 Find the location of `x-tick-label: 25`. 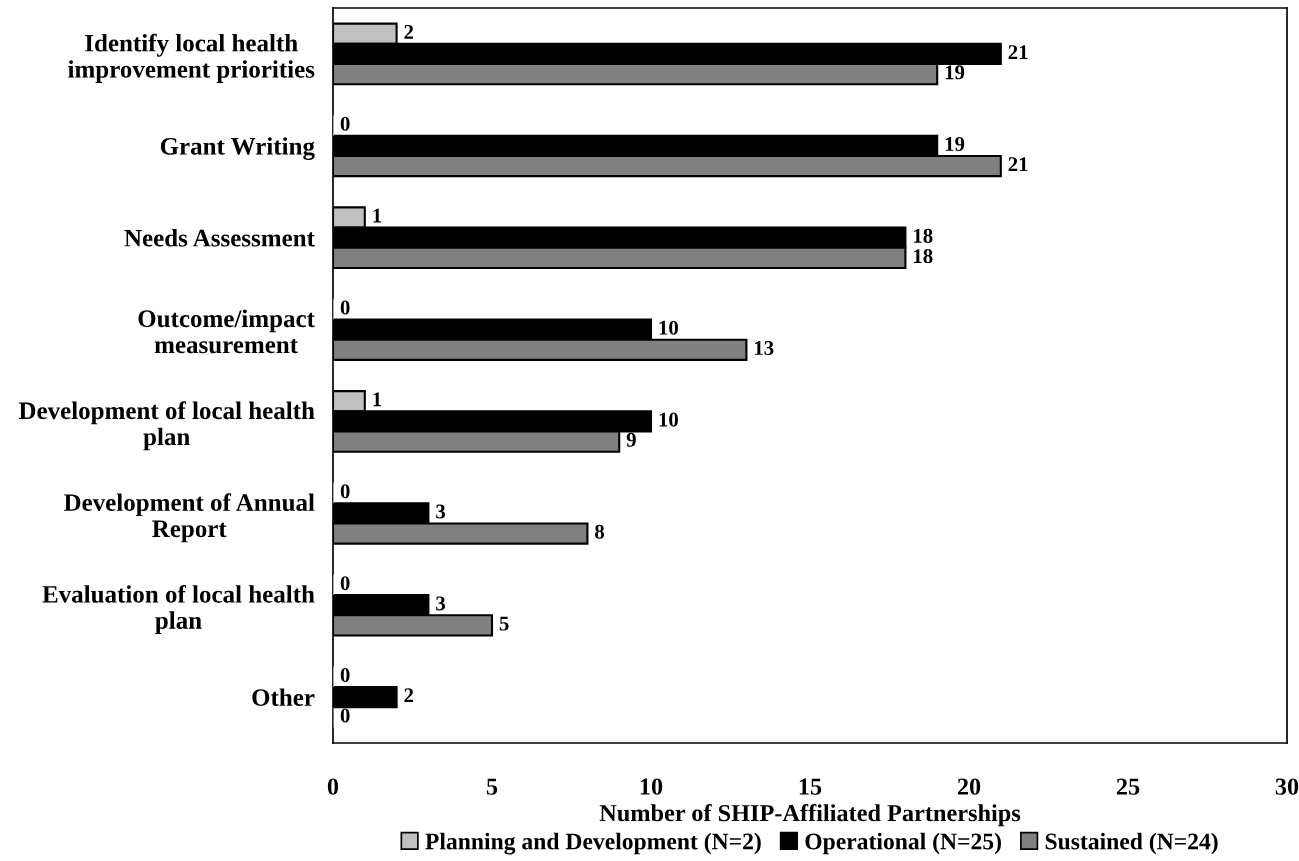

x-tick-label: 25 is located at coordinates (1128, 786).